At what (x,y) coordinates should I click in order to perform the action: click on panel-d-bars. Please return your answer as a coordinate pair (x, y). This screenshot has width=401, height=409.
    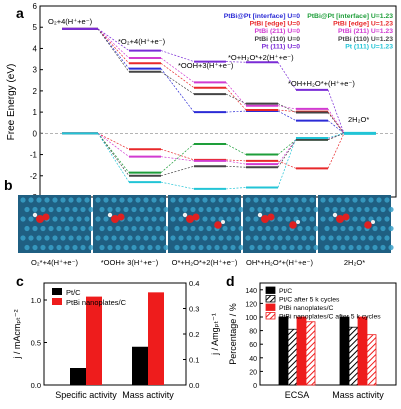
    Looking at the image, I should click on (327, 351).